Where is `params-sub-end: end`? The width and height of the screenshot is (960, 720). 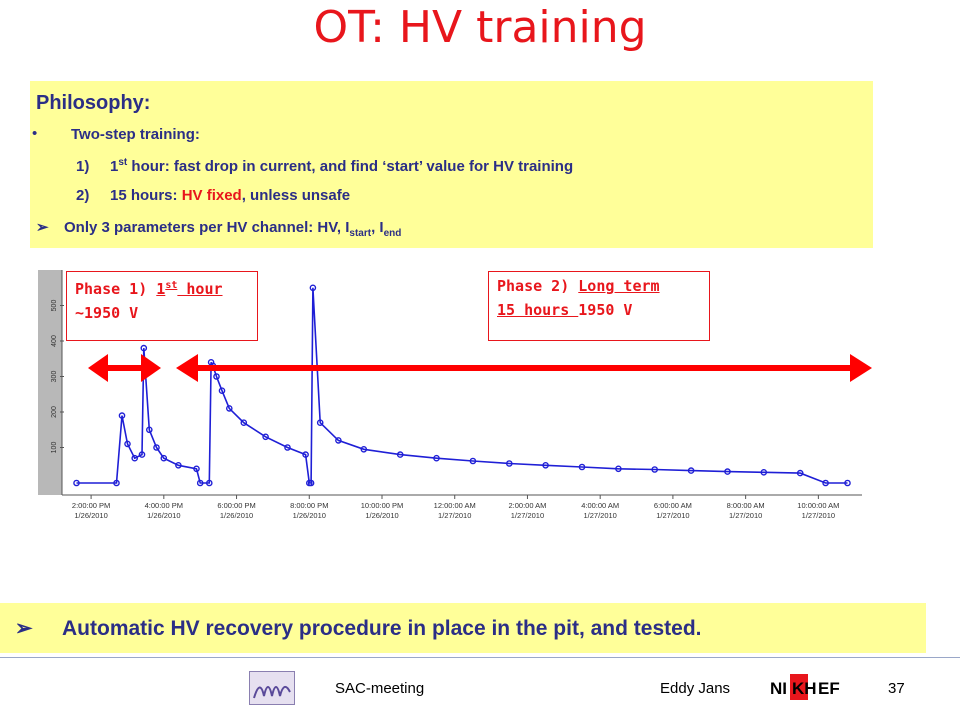
params-sub-end: end is located at coordinates (392, 233).